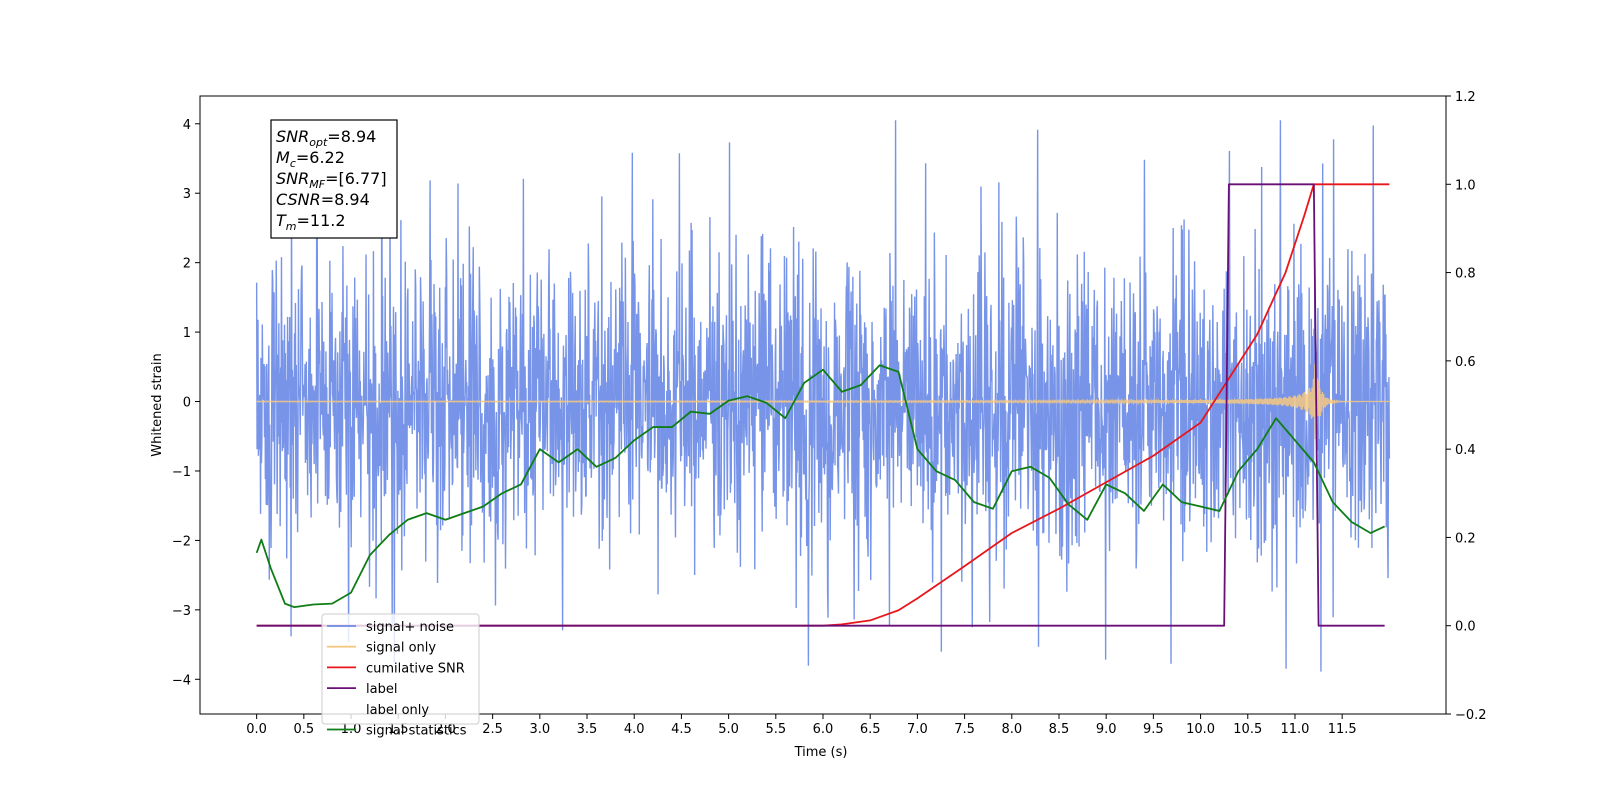 The width and height of the screenshot is (1600, 800). I want to click on y-axis-left: 4 3 2 1 0 −1 −2 −3 −4, so click(186, 403).